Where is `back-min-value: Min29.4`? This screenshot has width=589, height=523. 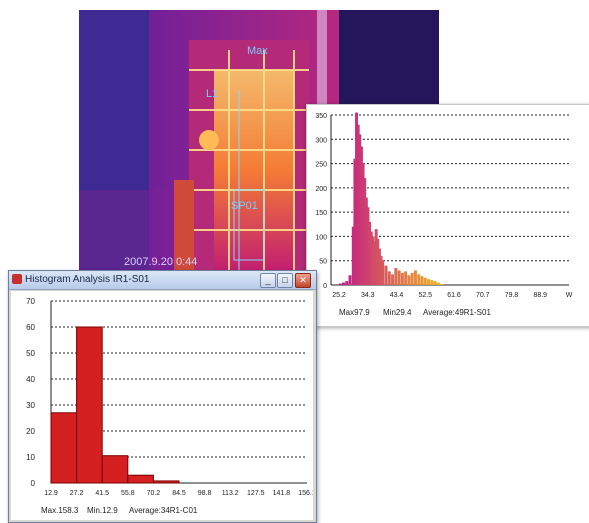
back-min-value: Min29.4 is located at coordinates (397, 312).